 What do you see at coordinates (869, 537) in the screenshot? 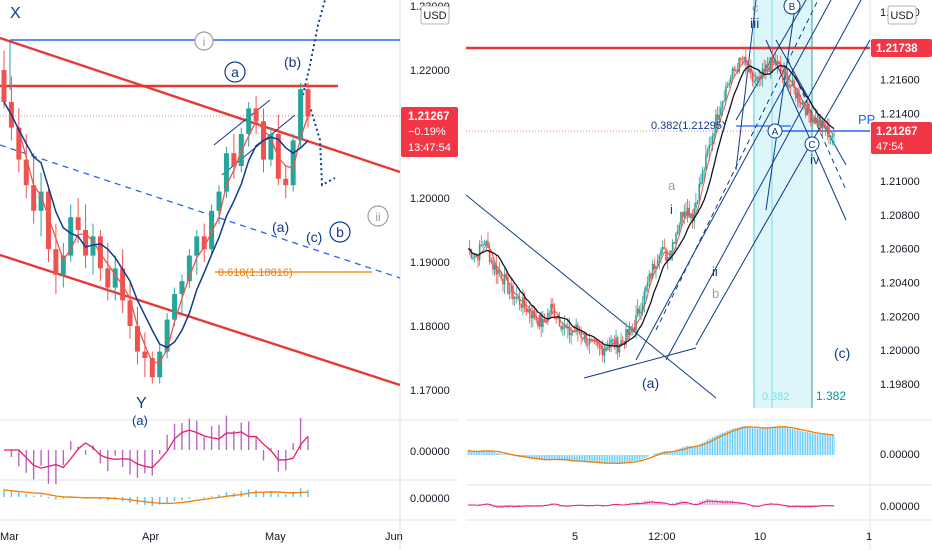
I see `right-time-tick-1: 1` at bounding box center [869, 537].